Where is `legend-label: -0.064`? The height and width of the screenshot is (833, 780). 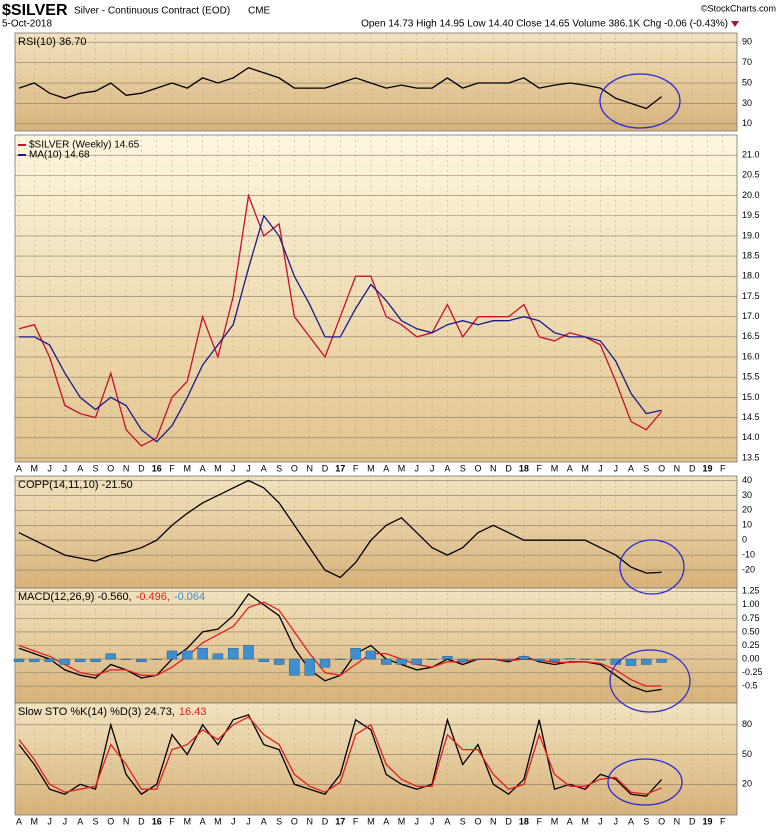 legend-label: -0.064 is located at coordinates (189, 597).